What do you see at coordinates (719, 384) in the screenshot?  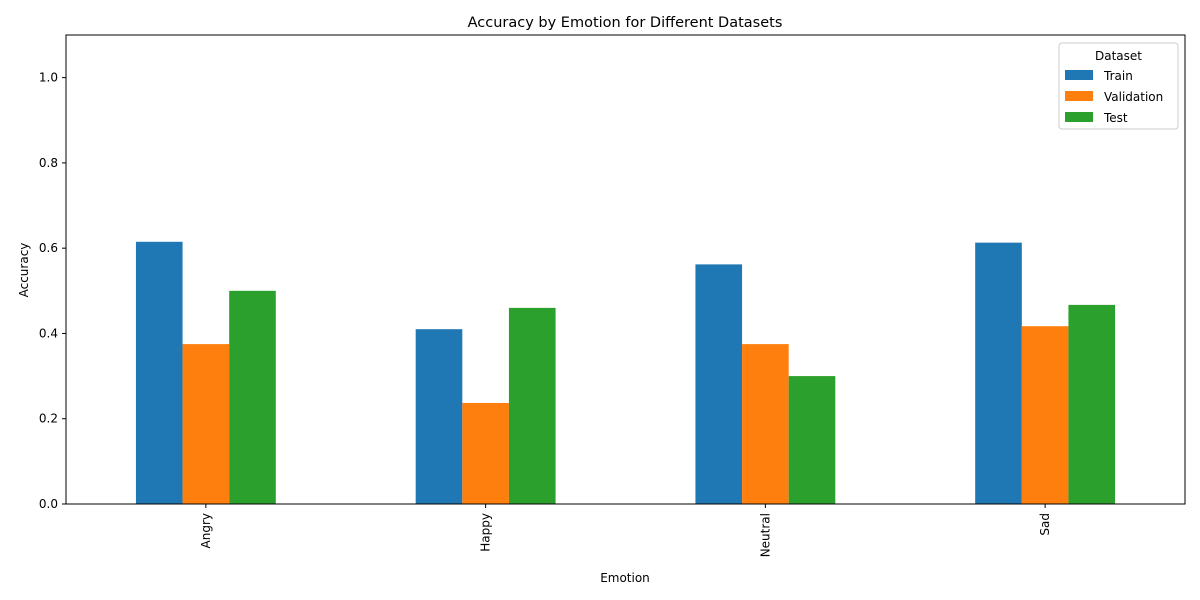 I see `bar-train-neutral` at bounding box center [719, 384].